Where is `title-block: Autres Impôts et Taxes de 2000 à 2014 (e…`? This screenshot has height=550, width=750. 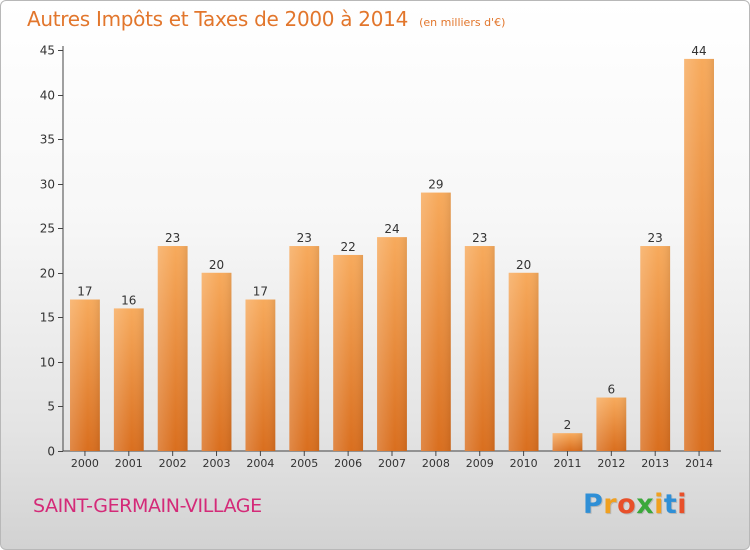 title-block: Autres Impôts et Taxes de 2000 à 2014 (e… is located at coordinates (266, 19).